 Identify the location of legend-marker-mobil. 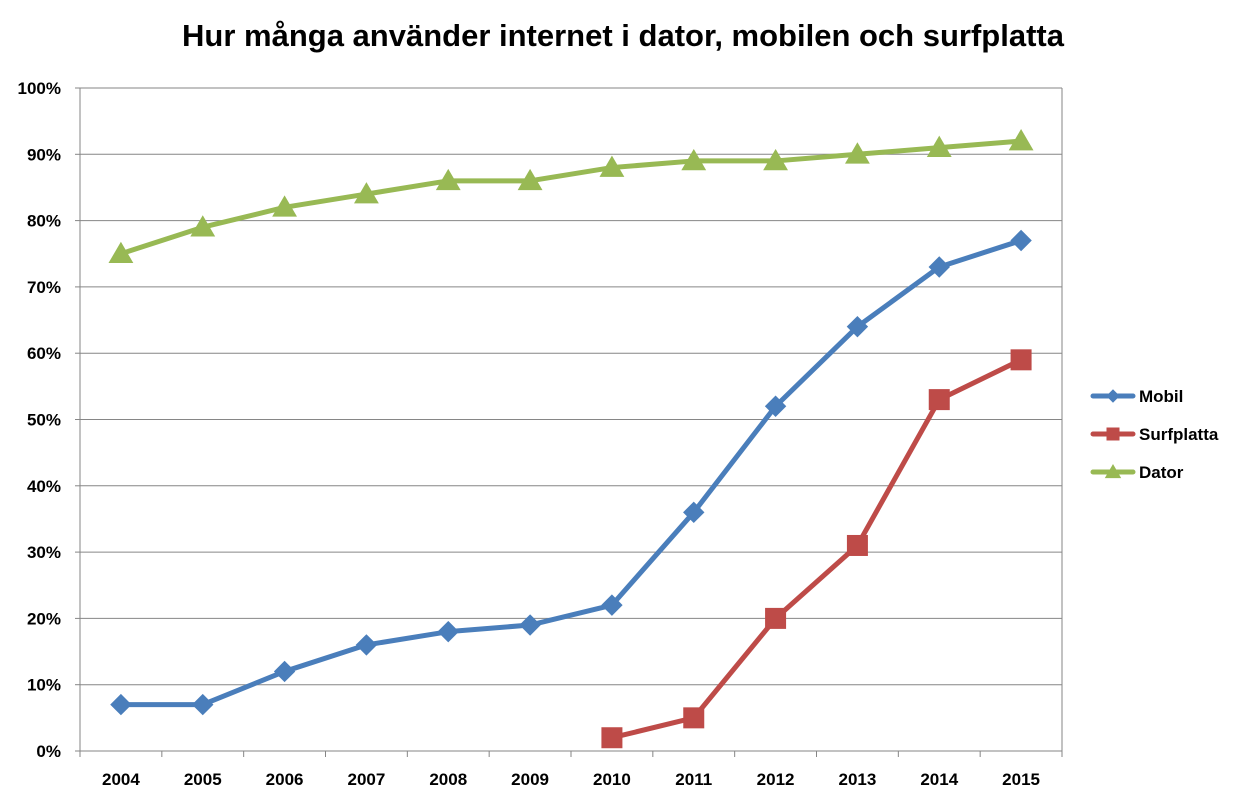
(1113, 396).